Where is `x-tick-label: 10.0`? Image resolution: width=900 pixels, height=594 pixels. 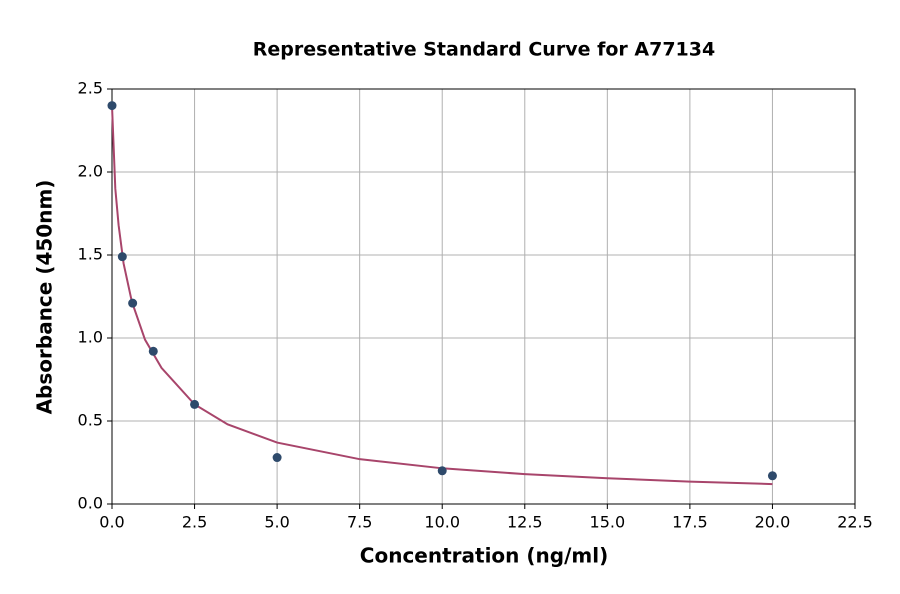 x-tick-label: 10.0 is located at coordinates (442, 522).